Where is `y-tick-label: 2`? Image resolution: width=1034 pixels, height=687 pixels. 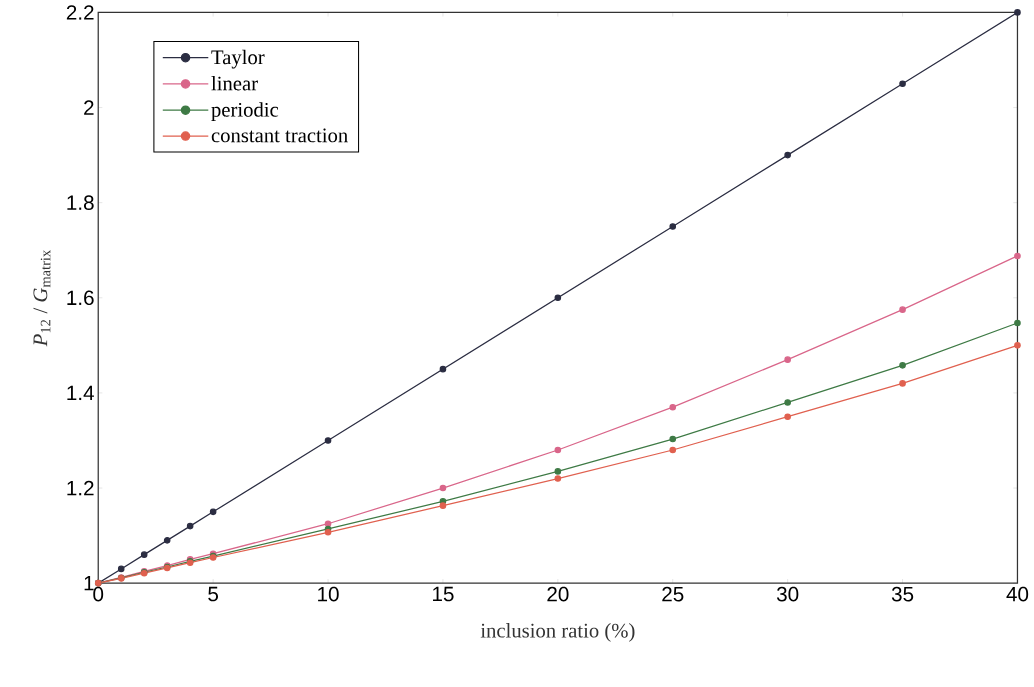 y-tick-label: 2 is located at coordinates (89, 107).